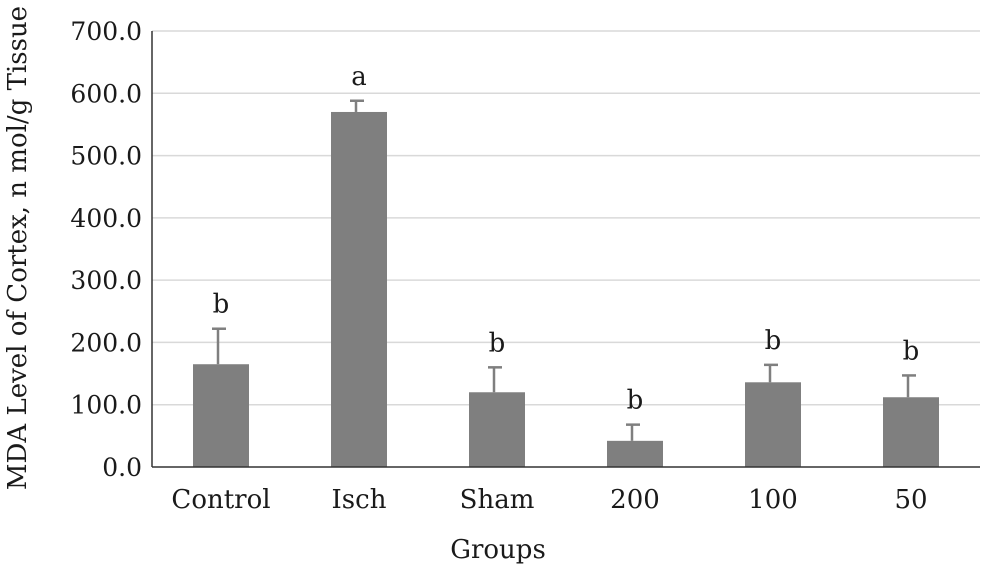 This screenshot has width=1000, height=567. What do you see at coordinates (910, 500) in the screenshot?
I see `x-category-label: 50` at bounding box center [910, 500].